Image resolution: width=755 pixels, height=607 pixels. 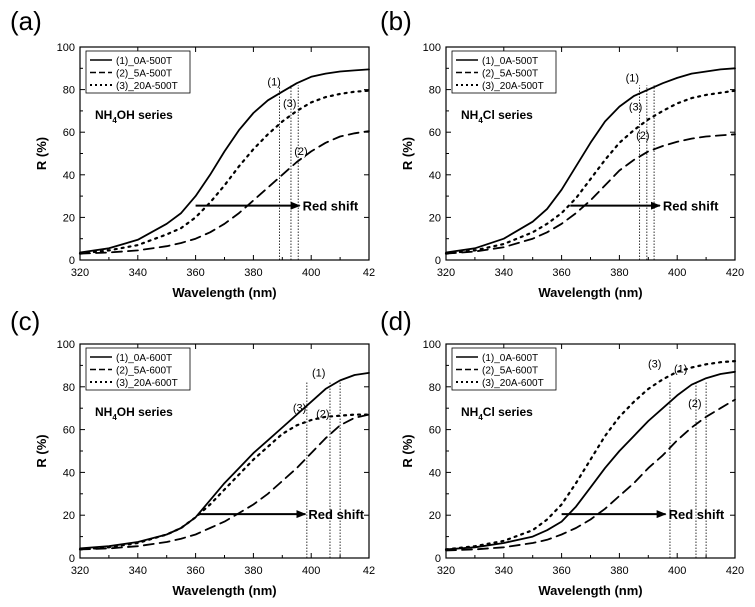 I want to click on panel-label: (b), so click(x=396, y=21).